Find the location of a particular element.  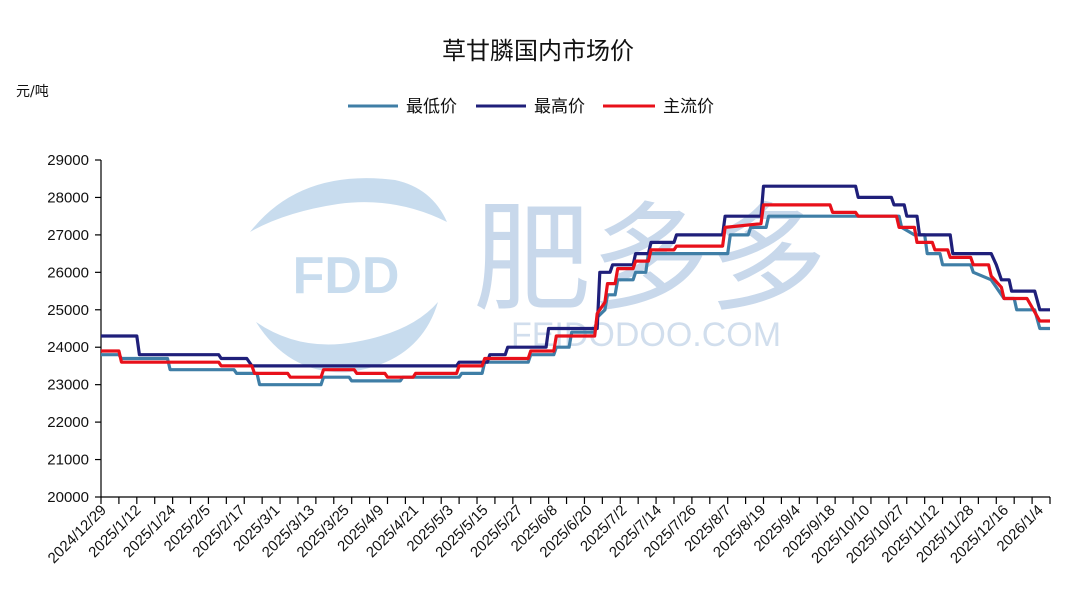

y-tick-label: 28000 is located at coordinates (68, 197).